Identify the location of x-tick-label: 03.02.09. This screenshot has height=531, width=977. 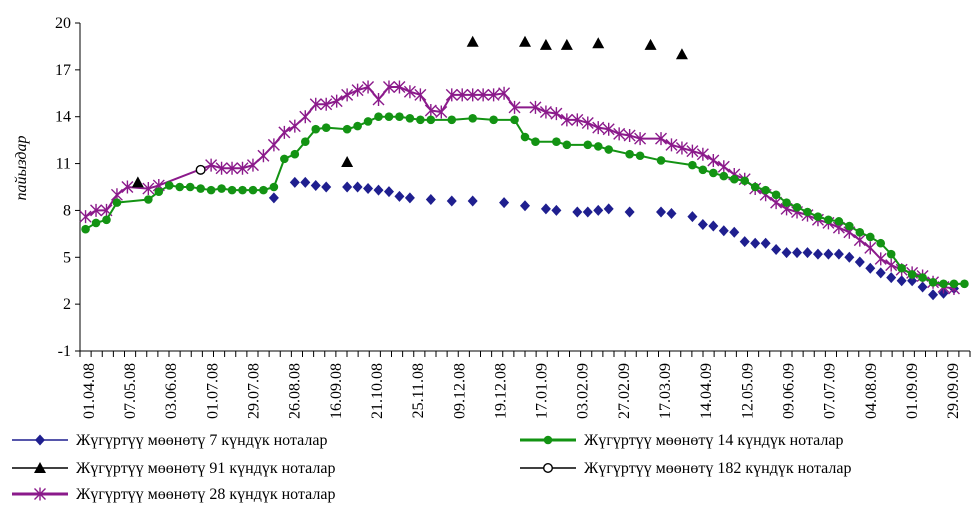
(583, 391).